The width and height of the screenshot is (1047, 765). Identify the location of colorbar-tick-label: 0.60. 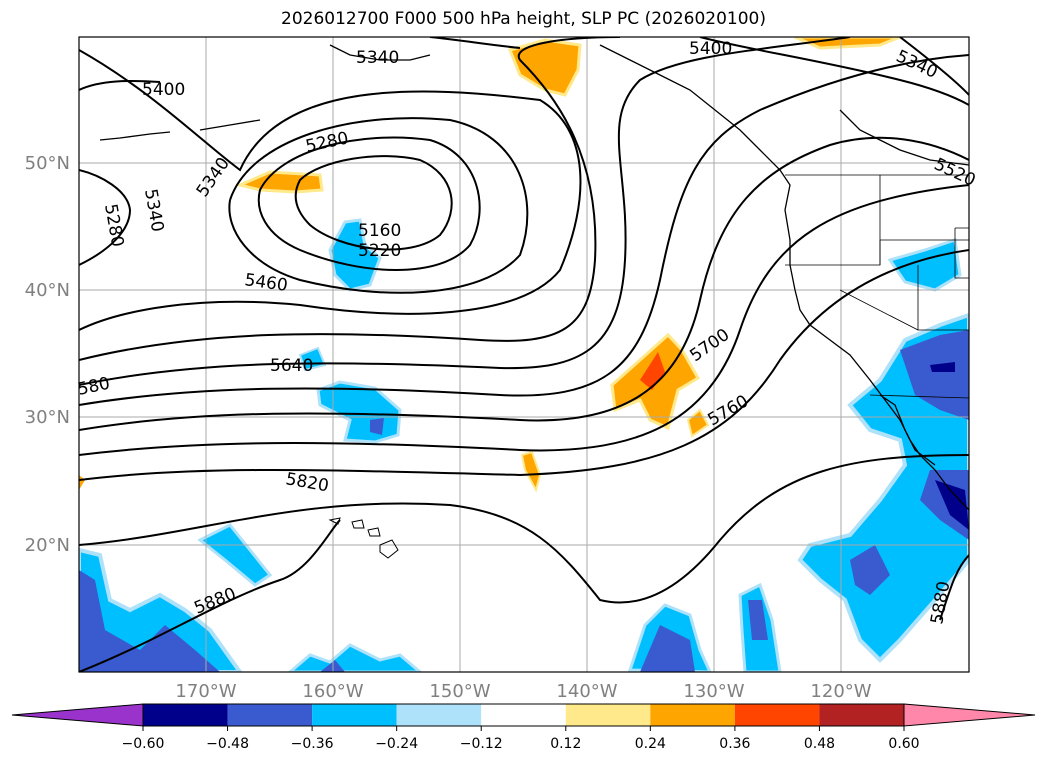
(903, 744).